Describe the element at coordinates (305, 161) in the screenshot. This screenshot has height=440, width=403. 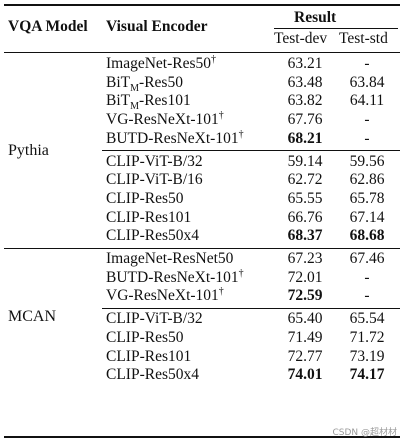
I see `test-dev-value: 59.14` at that location.